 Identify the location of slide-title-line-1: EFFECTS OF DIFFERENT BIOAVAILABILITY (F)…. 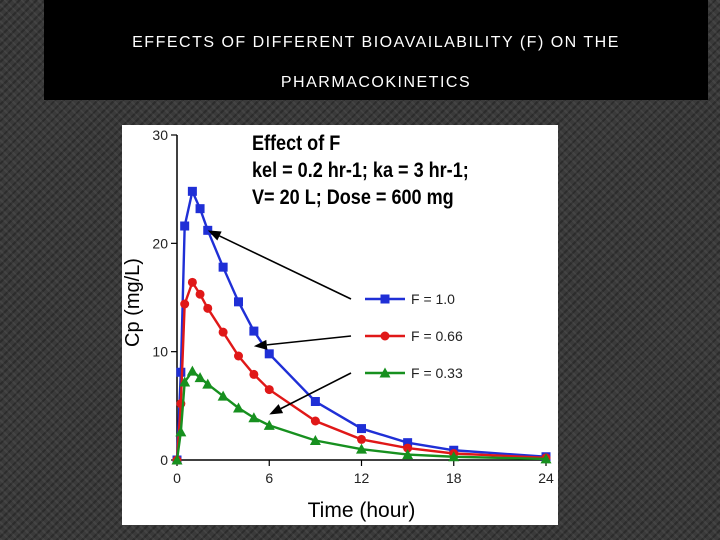
(376, 42).